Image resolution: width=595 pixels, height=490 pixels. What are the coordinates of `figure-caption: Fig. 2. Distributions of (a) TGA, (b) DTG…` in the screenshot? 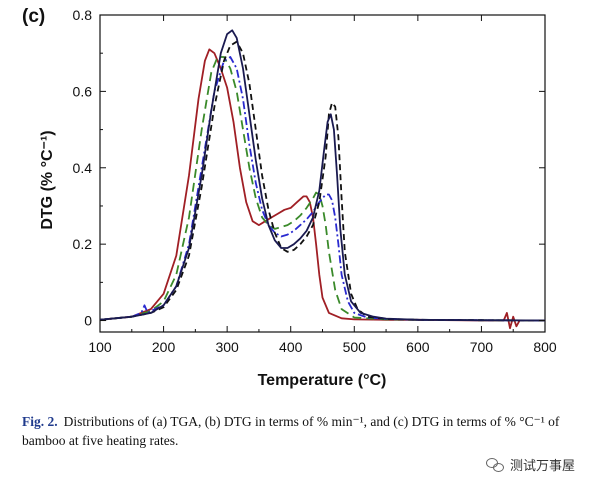 It's located at (302, 431).